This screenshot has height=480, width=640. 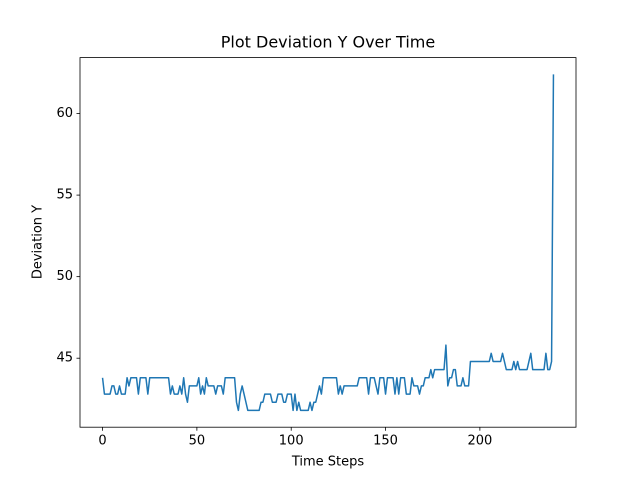 What do you see at coordinates (64, 195) in the screenshot?
I see `y-tick-label: 55` at bounding box center [64, 195].